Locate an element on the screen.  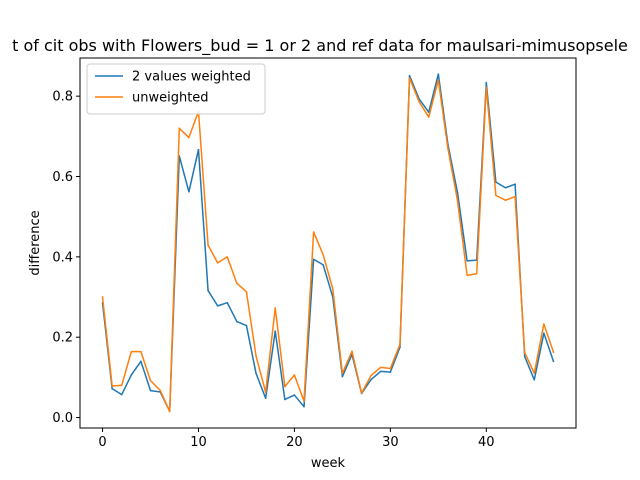
x-axis-label: week is located at coordinates (328, 463).